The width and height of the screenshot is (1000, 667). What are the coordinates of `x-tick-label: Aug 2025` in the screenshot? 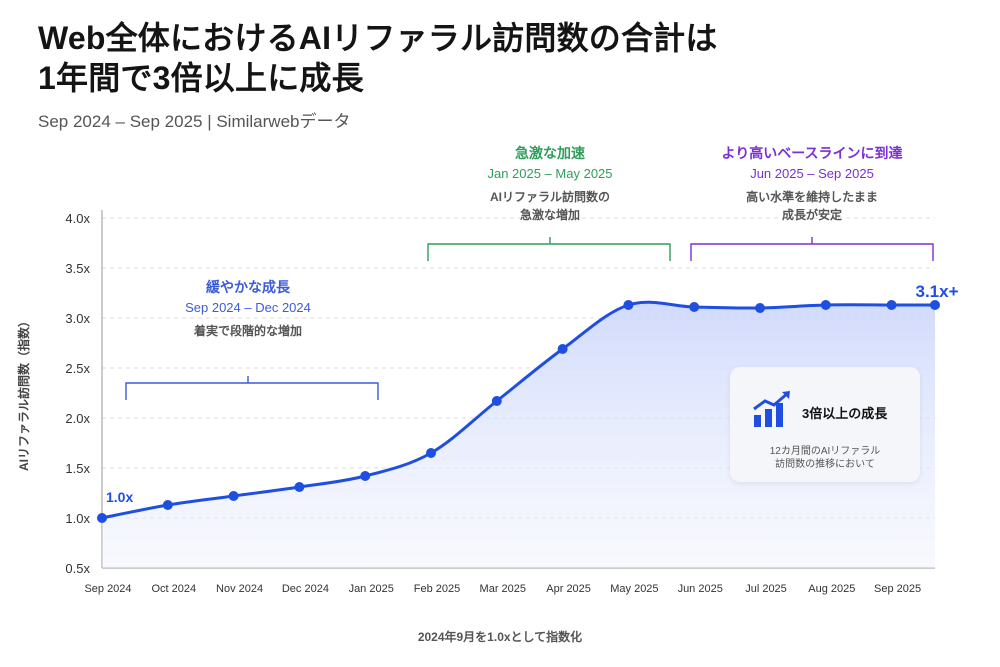 It's located at (831, 589).